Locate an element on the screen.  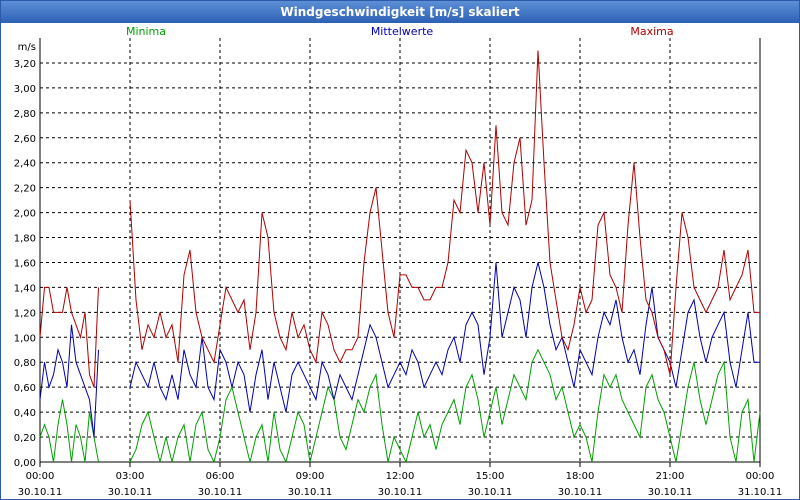
y-tick-label: 2,80 is located at coordinates (25, 114).